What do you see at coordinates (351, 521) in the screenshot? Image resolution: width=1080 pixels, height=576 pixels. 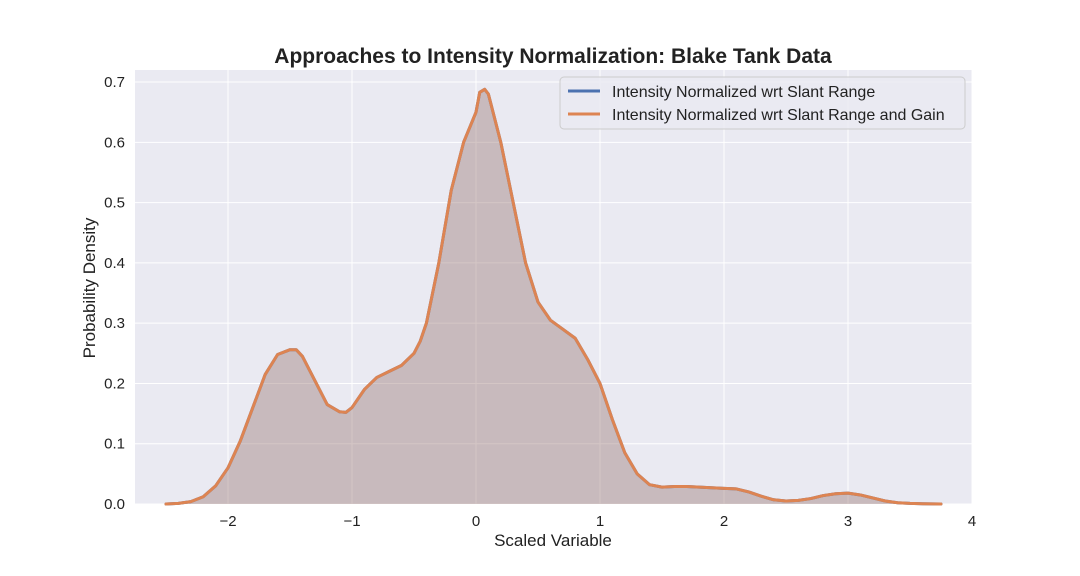 I see `x-tick-label: −1` at bounding box center [351, 521].